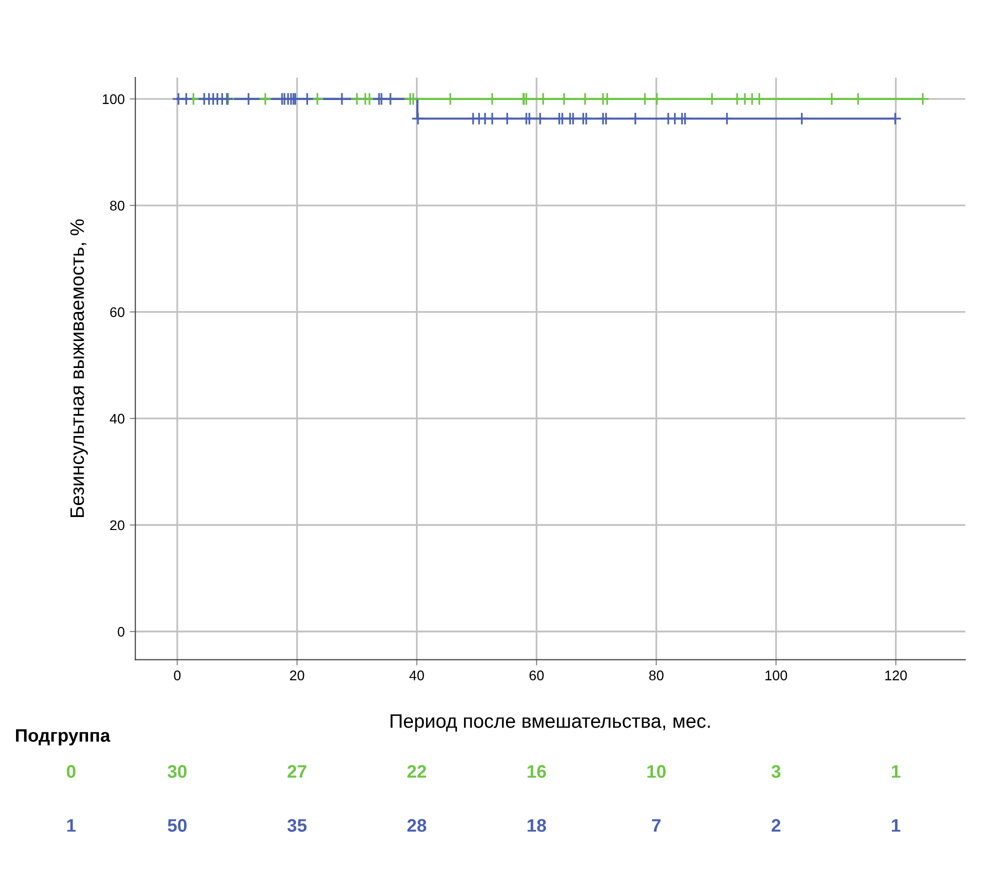  Describe the element at coordinates (177, 825) in the screenshot. I see `text: 50` at that location.